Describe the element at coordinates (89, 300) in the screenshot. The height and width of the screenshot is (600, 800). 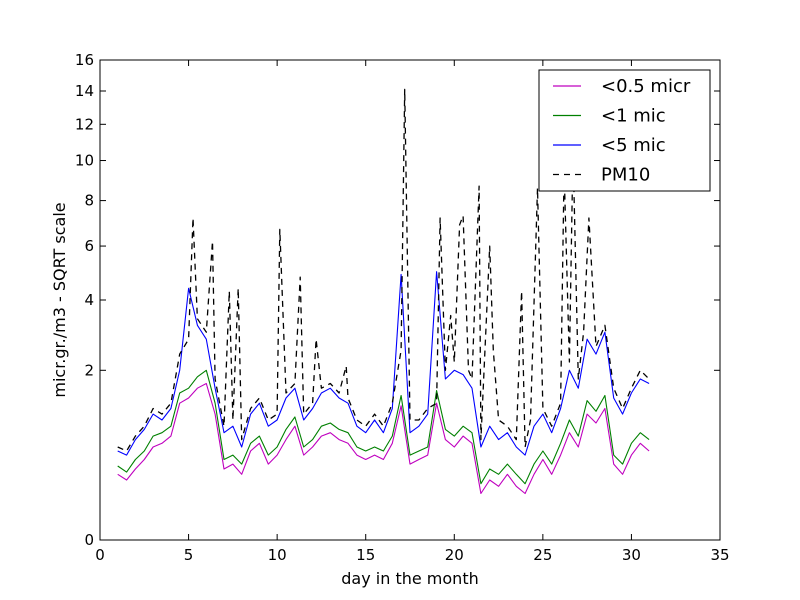
I see `y-tick-label: 4` at that location.